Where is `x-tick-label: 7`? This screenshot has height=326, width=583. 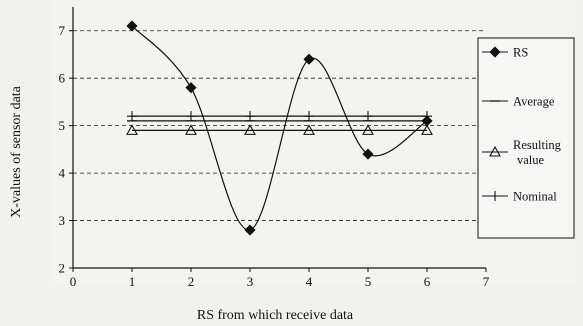 x-tick-label: 7 is located at coordinates (486, 281).